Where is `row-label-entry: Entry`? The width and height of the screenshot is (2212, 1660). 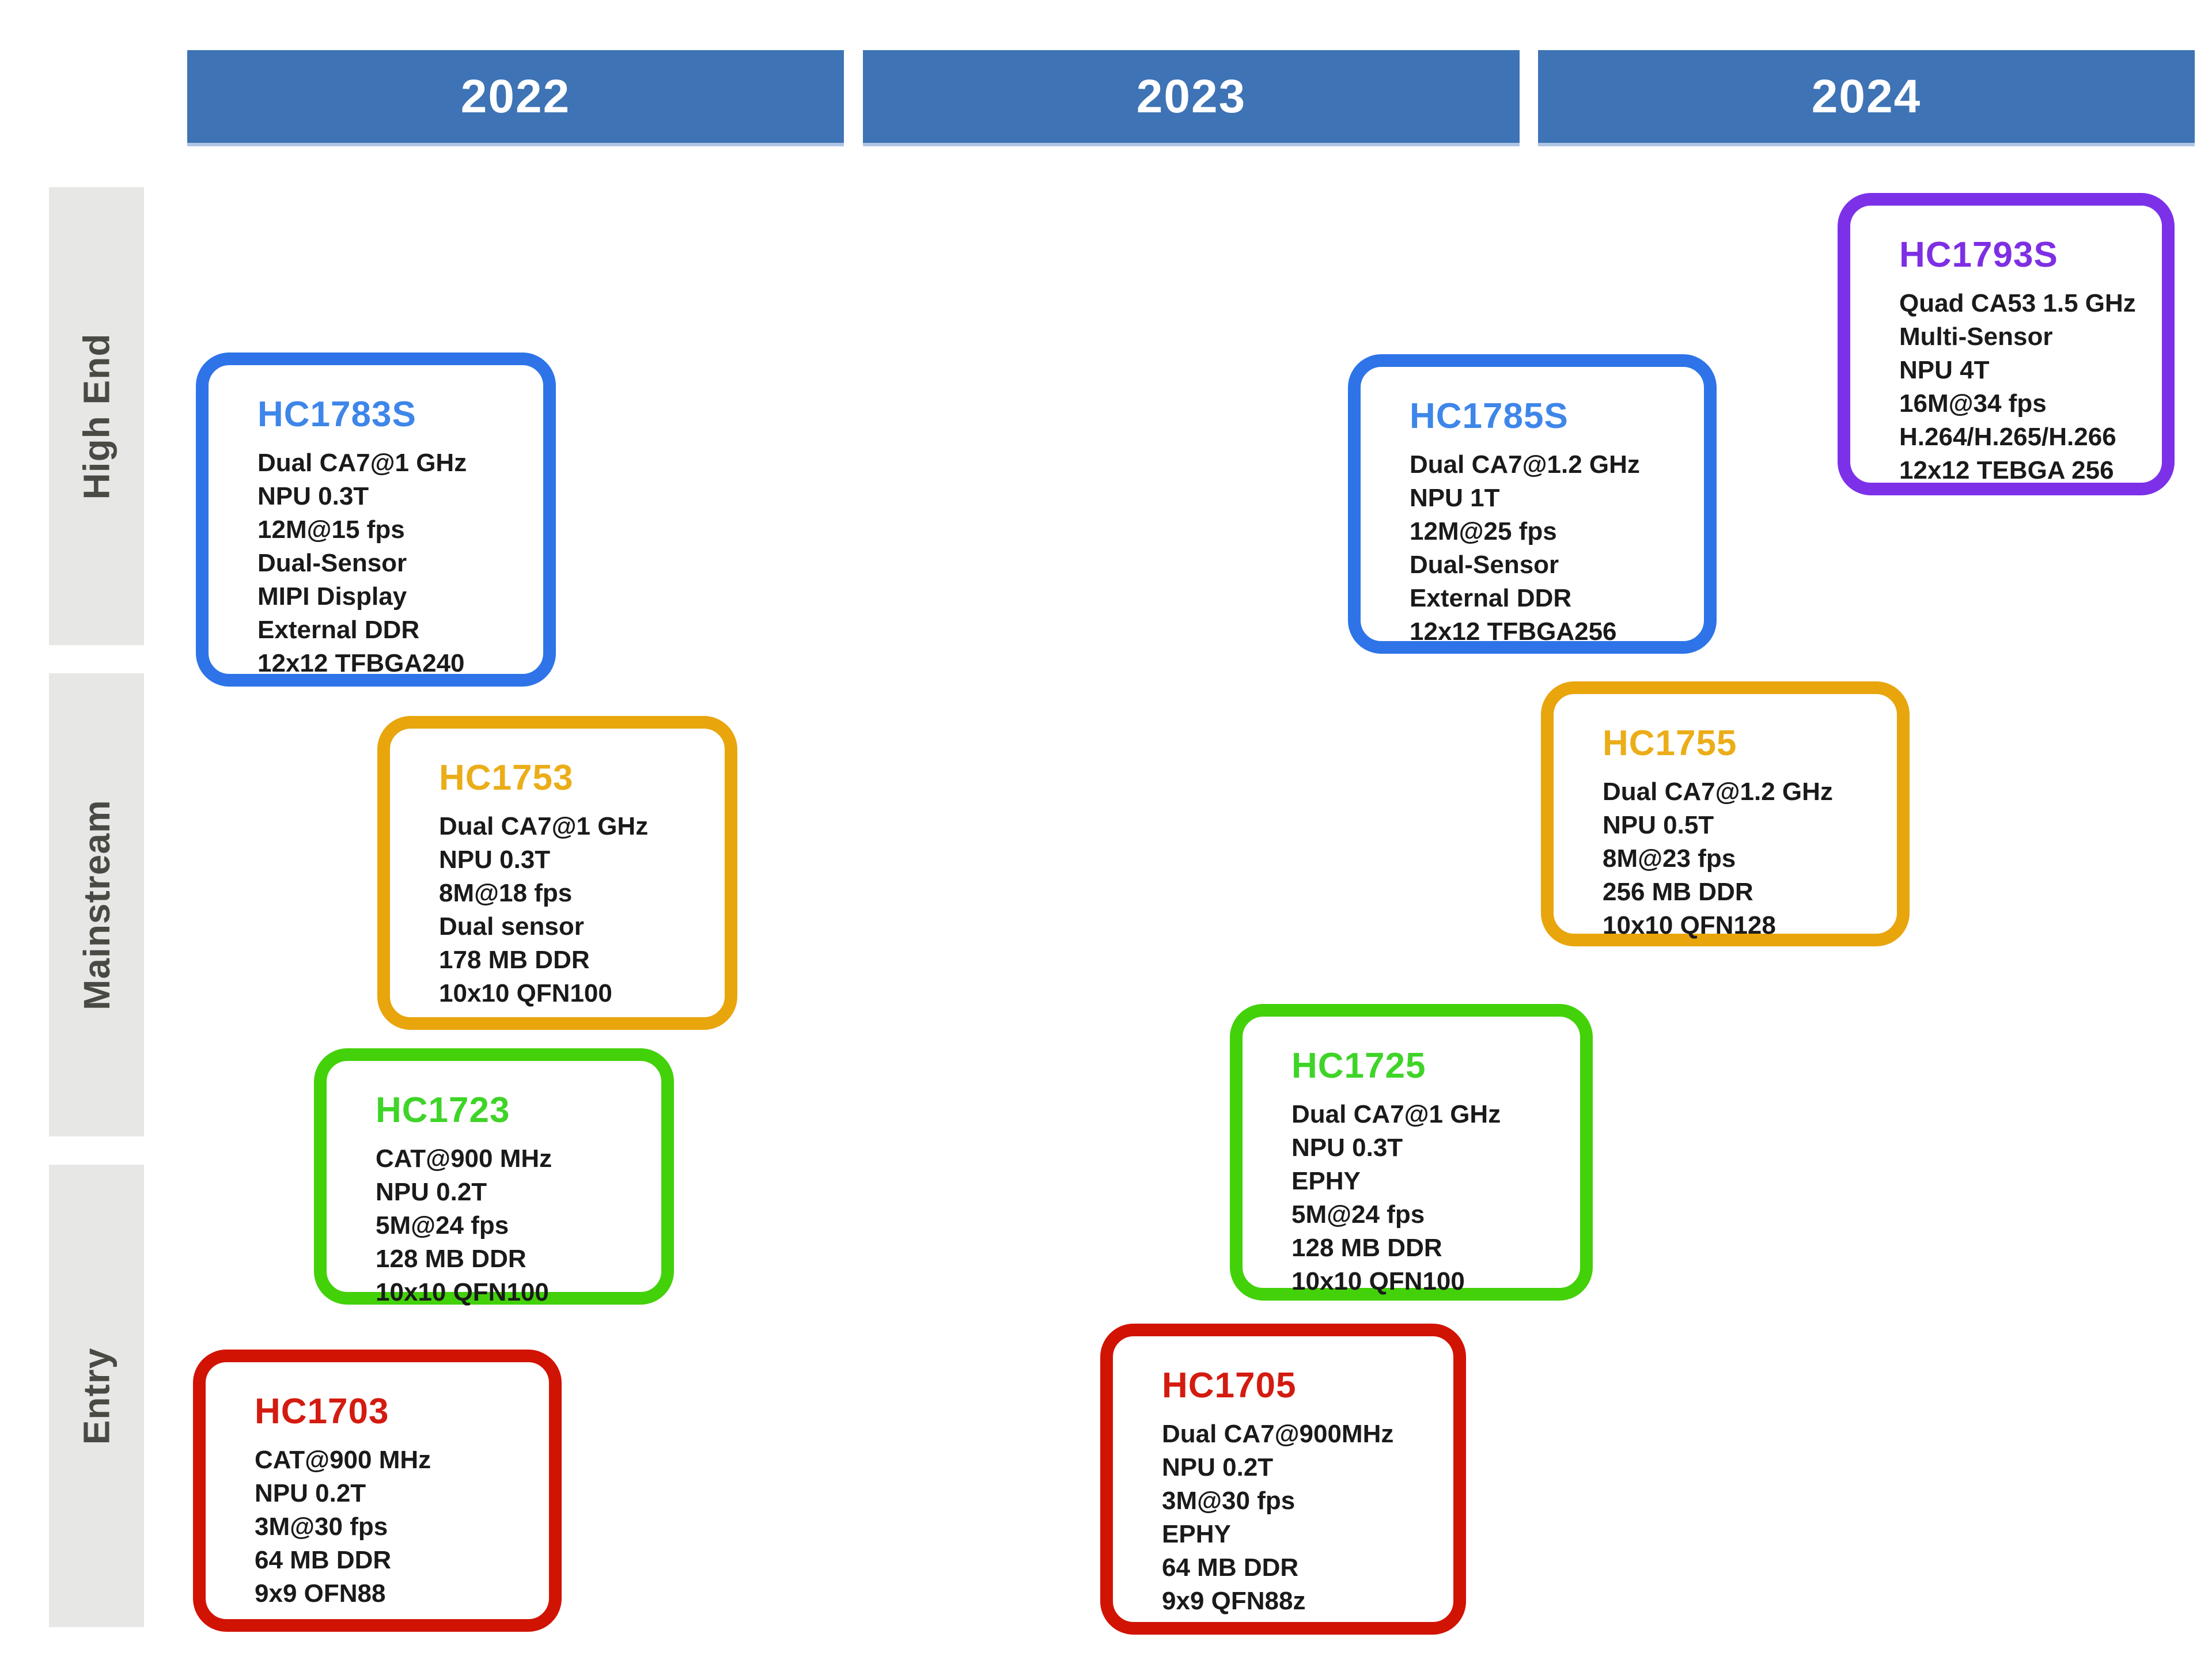 row-label-entry: Entry is located at coordinates (96, 1396).